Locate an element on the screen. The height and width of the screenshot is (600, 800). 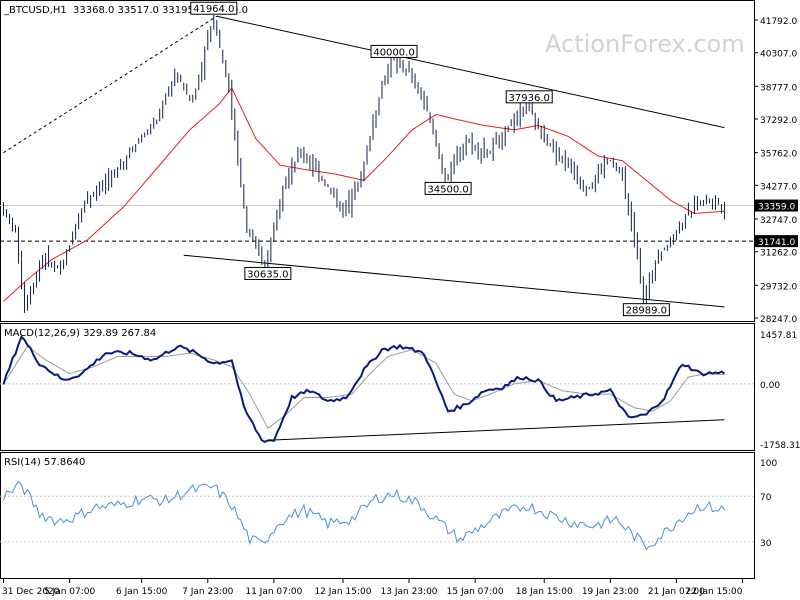
rsi-axis-label: 70 is located at coordinates (766, 498).